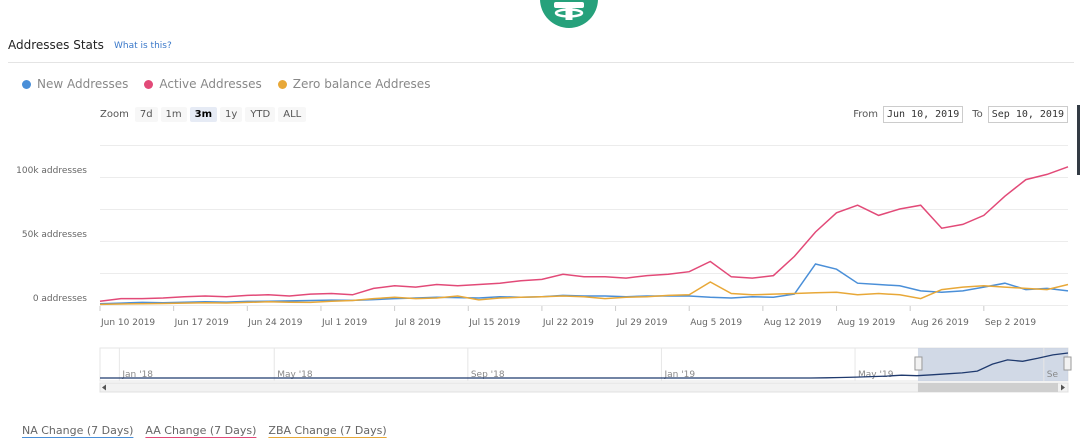  I want to click on from-label: From, so click(865, 114).